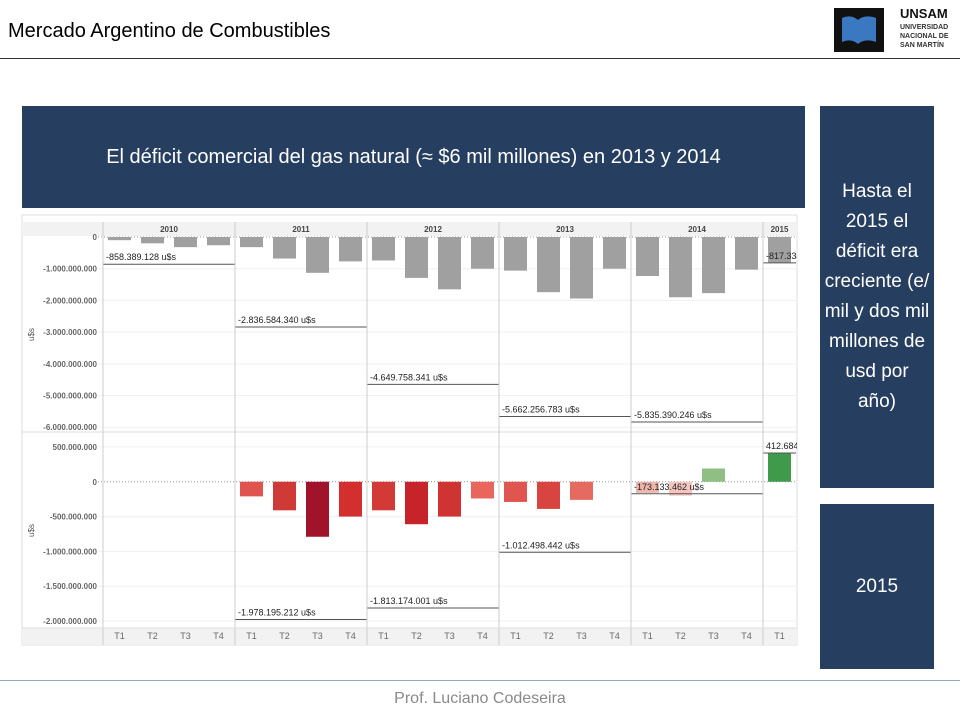 The width and height of the screenshot is (960, 720). What do you see at coordinates (75, 447) in the screenshot?
I see `y-tick-label: 500.000.000` at bounding box center [75, 447].